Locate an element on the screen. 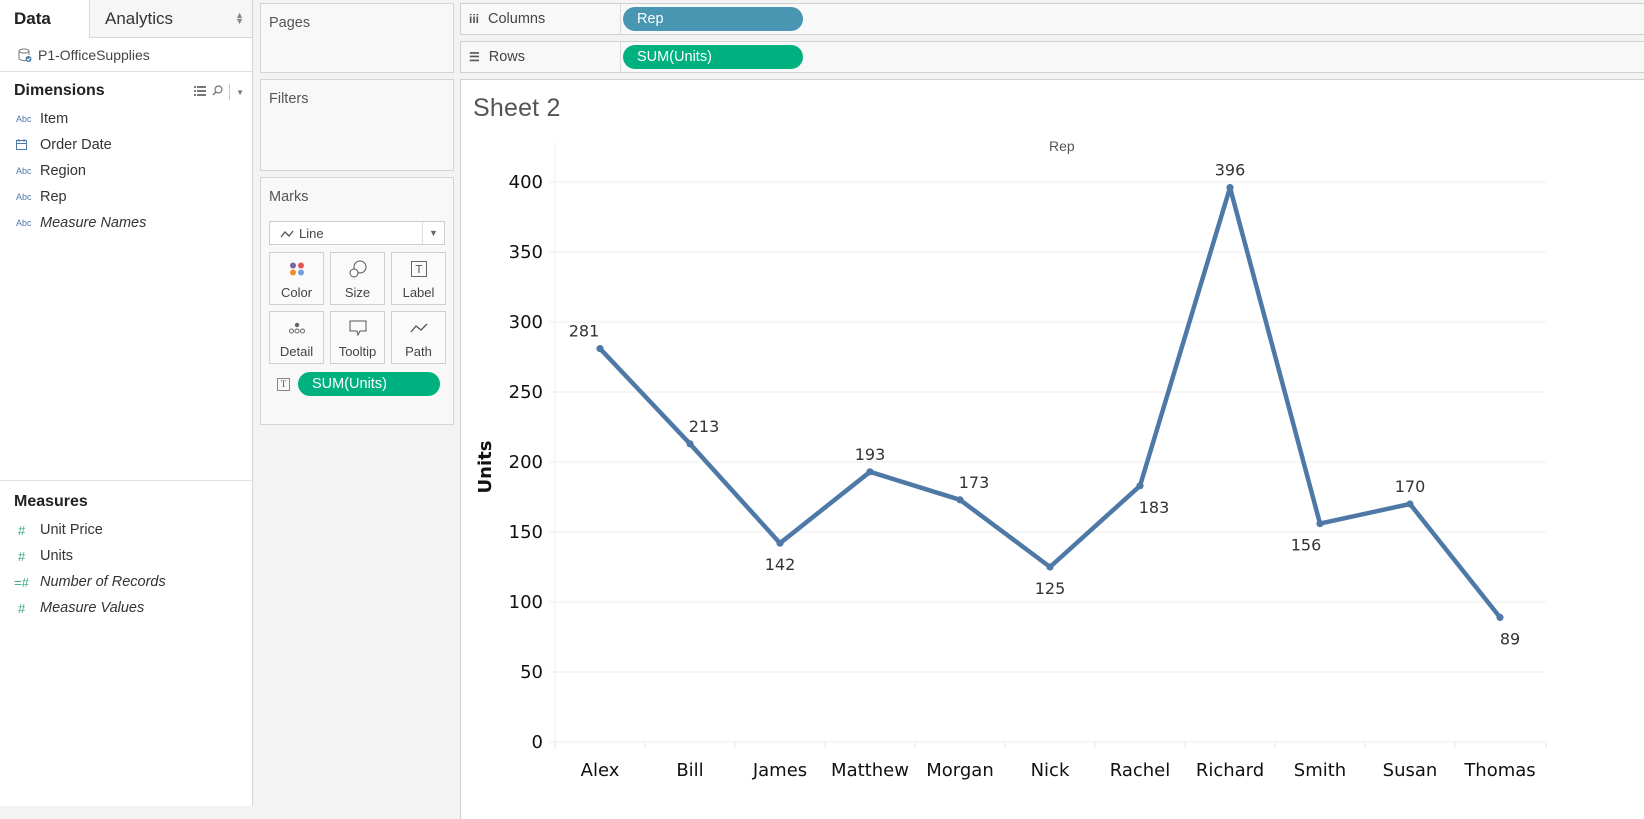  mark-type-label: Line is located at coordinates (311, 233).